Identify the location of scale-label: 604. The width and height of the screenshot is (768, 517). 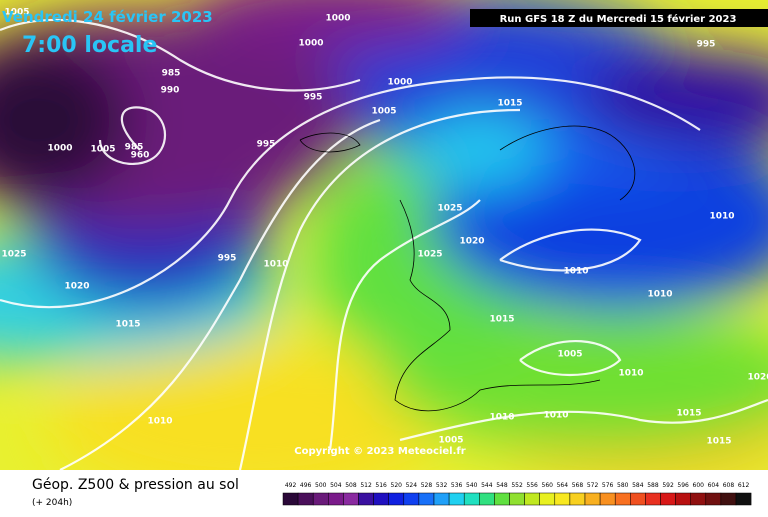
(714, 485).